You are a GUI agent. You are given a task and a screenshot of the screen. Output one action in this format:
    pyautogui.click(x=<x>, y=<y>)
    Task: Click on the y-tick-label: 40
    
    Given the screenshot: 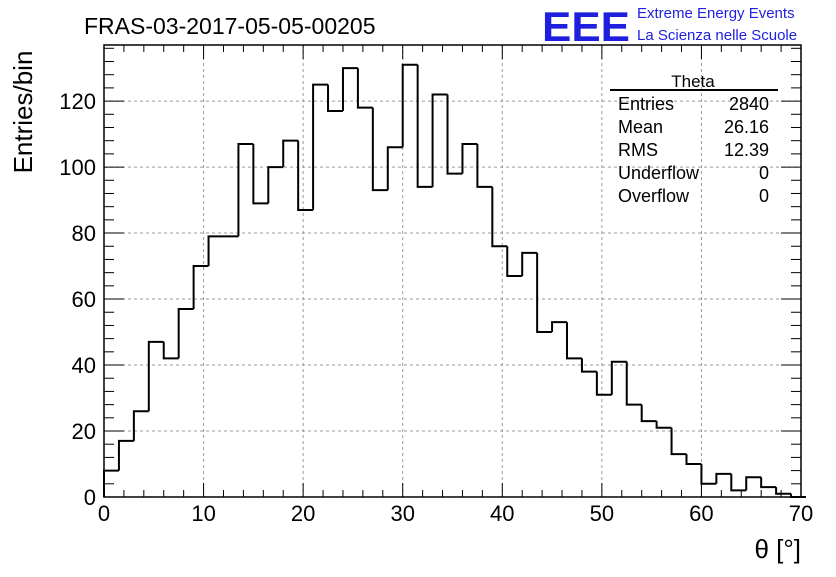 What is the action you would take?
    pyautogui.click(x=84, y=365)
    